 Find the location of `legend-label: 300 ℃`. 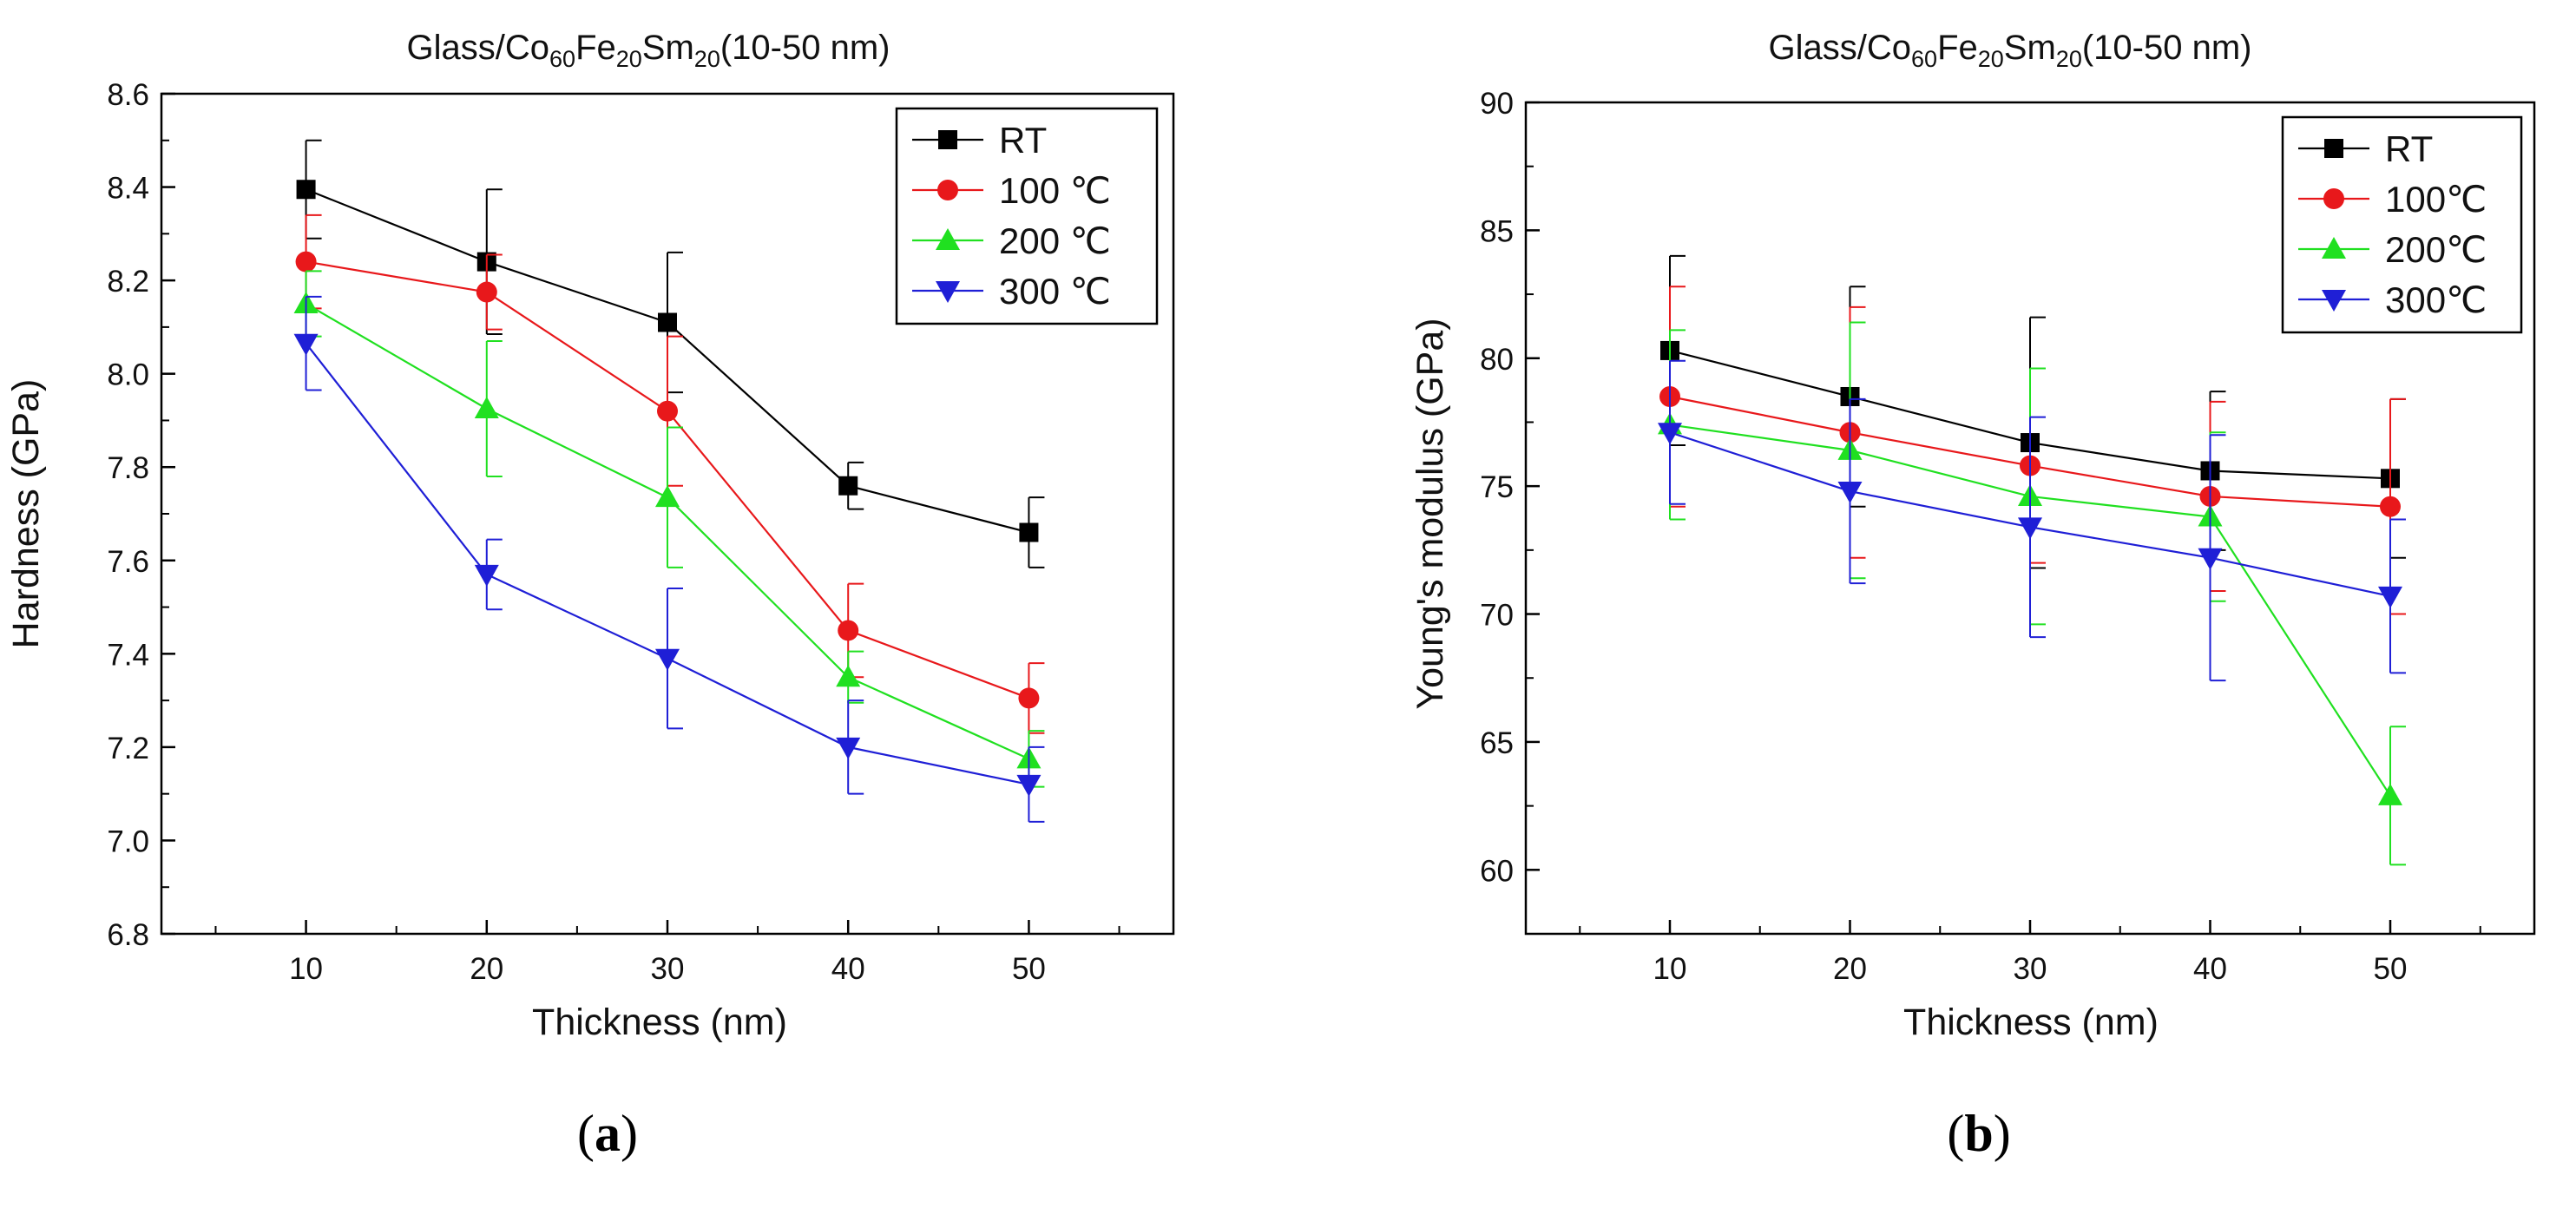

legend-label: 300 ℃ is located at coordinates (1055, 292).